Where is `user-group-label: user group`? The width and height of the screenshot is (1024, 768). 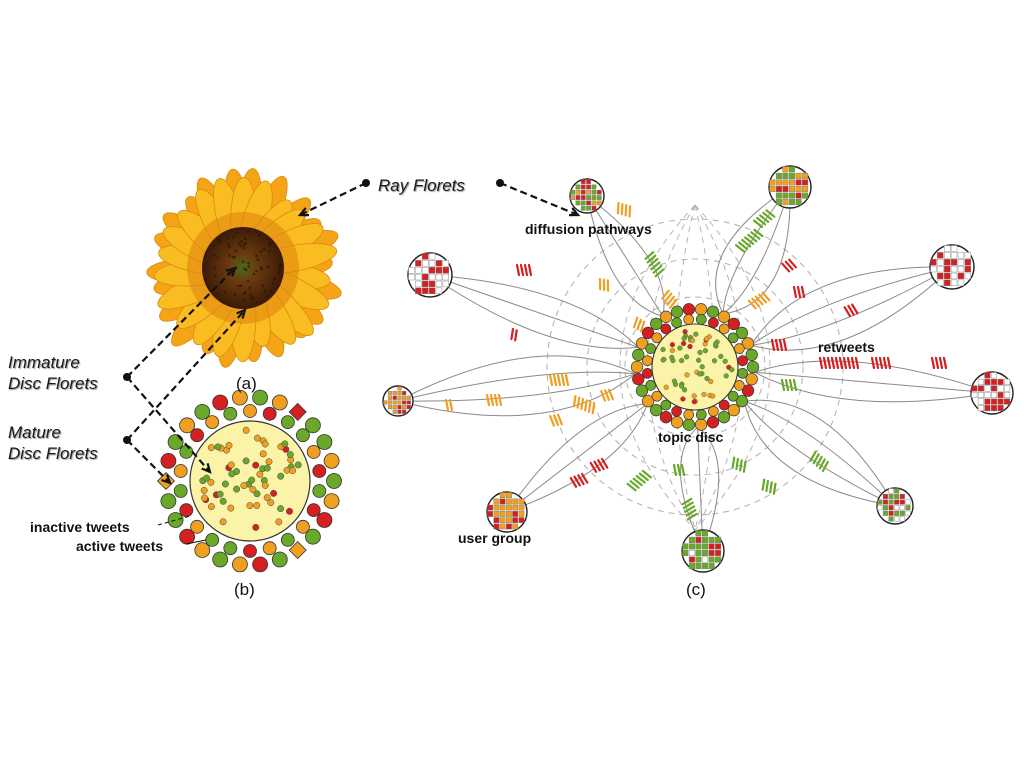
user-group-label: user group is located at coordinates (494, 538).